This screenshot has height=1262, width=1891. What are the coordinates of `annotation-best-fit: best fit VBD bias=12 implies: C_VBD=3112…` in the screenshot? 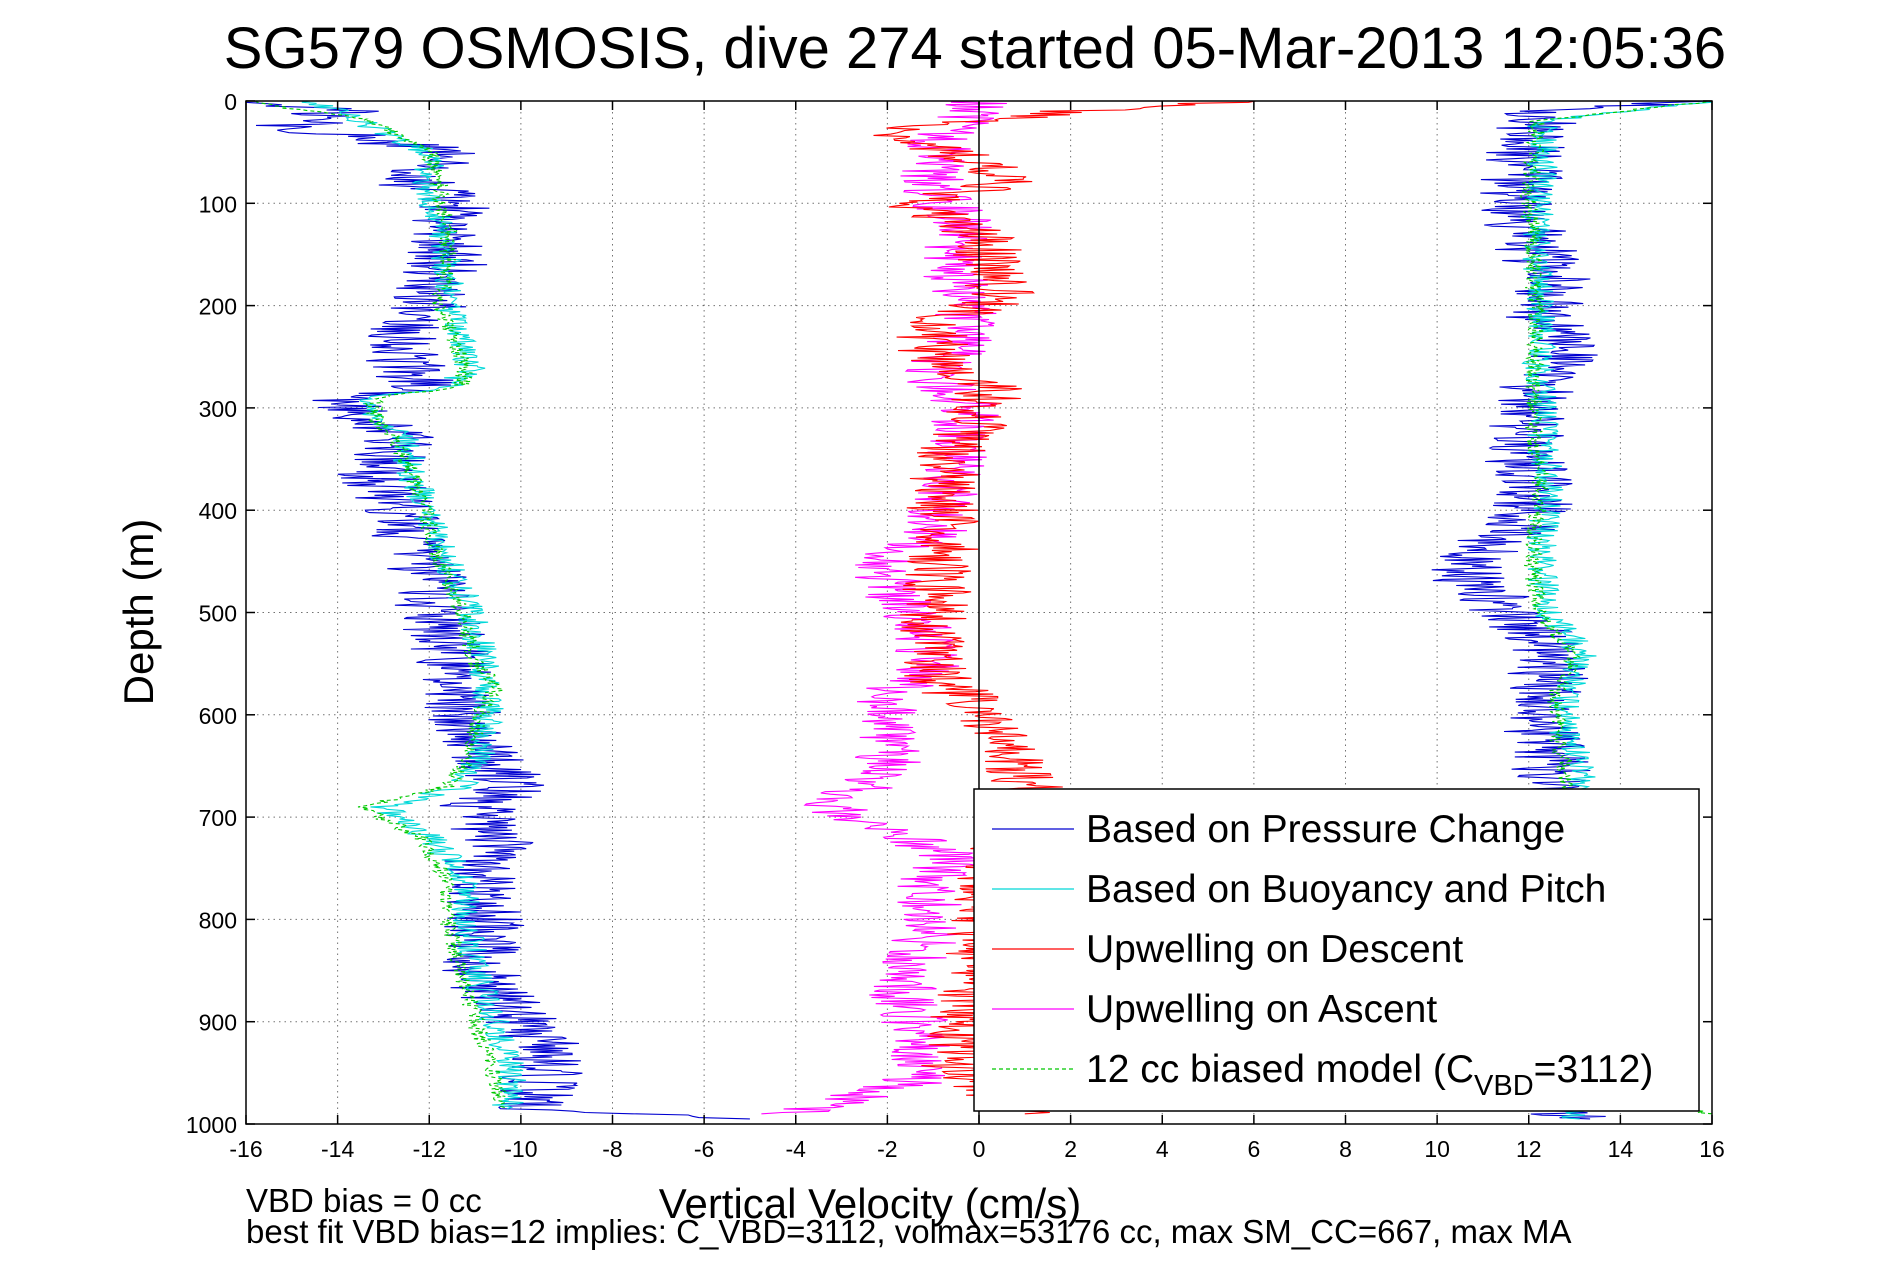 It's located at (909, 1231).